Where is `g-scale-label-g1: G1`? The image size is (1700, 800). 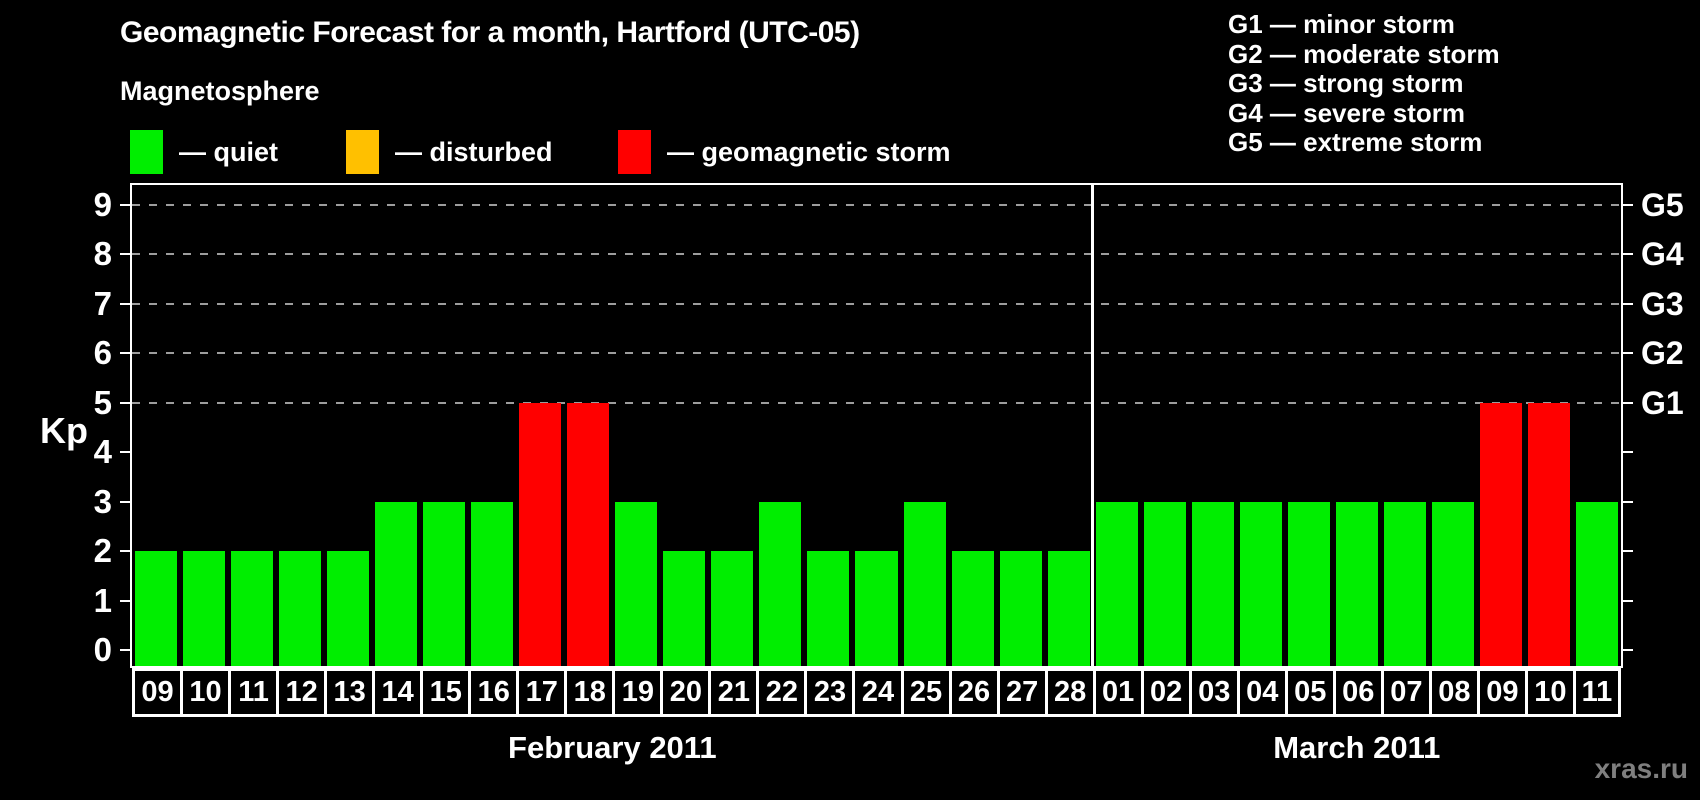 g-scale-label-g1: G1 is located at coordinates (1662, 402).